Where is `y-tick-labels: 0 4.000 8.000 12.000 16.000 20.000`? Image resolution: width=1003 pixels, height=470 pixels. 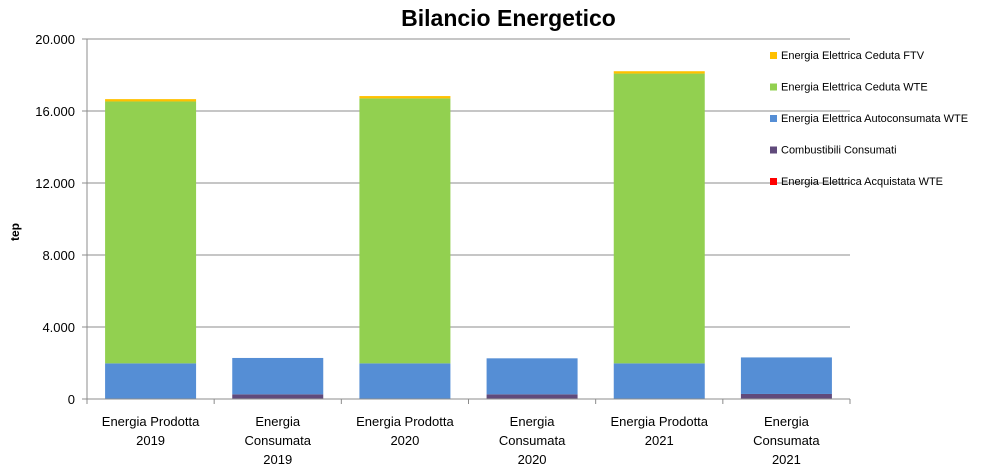 y-tick-labels: 0 4.000 8.000 12.000 16.000 20.000 is located at coordinates (55, 219).